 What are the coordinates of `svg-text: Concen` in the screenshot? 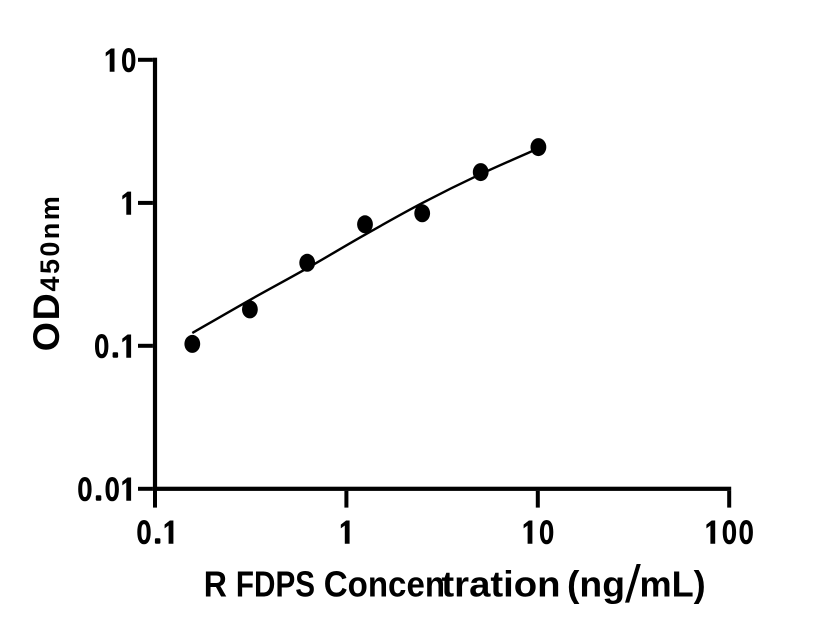 It's located at (384, 584).